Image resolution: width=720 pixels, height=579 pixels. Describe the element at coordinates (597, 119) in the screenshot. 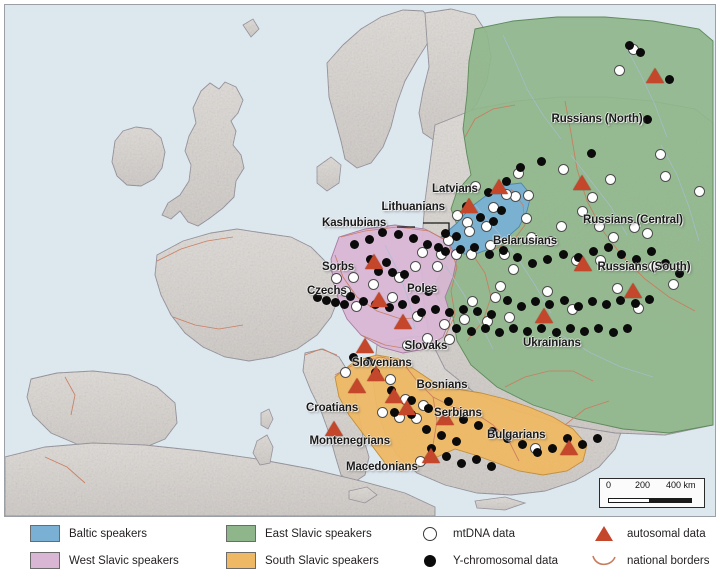

I see `population-label: Russians (North)` at that location.